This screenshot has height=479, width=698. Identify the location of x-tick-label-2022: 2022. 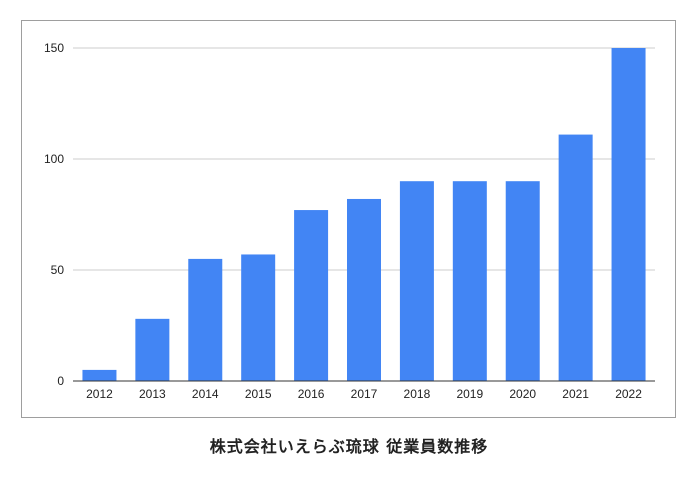
(628, 394).